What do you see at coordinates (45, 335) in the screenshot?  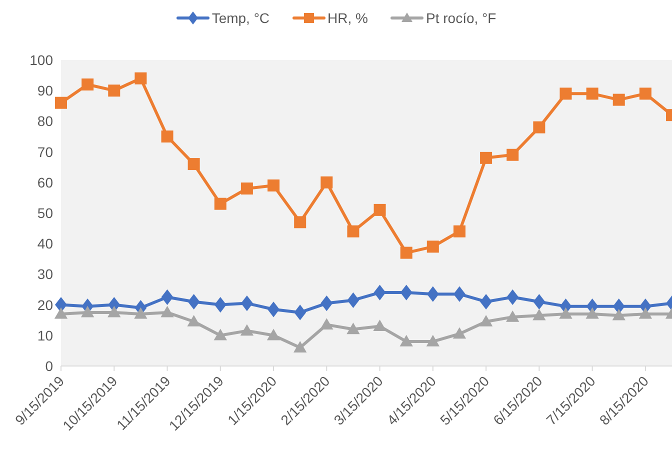 I see `y-tick-label: 10` at bounding box center [45, 335].